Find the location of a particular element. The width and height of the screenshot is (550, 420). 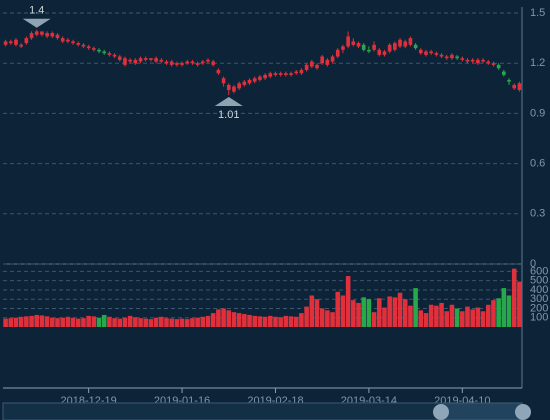

slider-window is located at coordinates (481, 411).